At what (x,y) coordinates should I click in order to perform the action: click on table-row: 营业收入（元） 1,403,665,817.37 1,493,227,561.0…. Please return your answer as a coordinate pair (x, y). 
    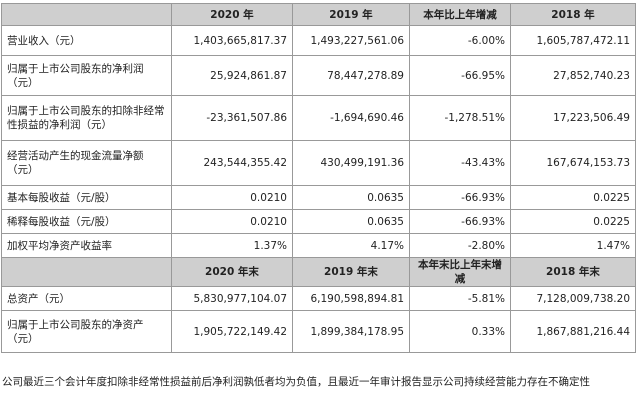
    Looking at the image, I should click on (318, 40).